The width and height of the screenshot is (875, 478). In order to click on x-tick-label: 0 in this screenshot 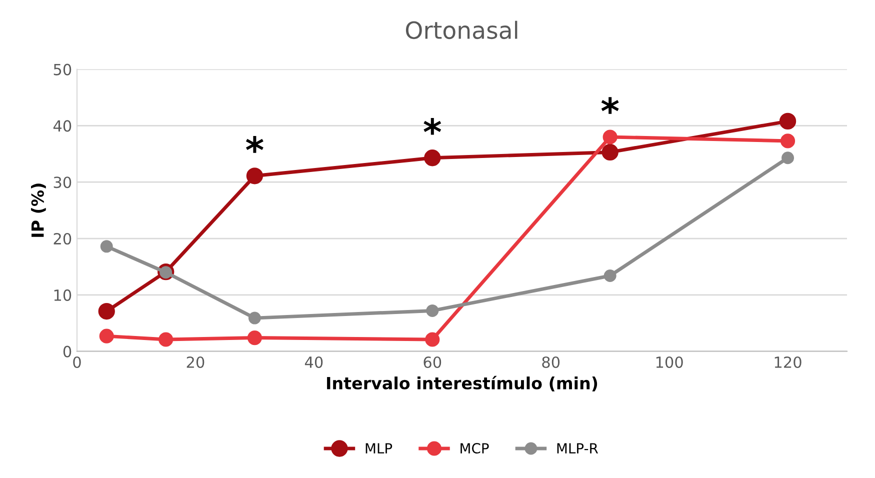, I will do `click(77, 362)`.